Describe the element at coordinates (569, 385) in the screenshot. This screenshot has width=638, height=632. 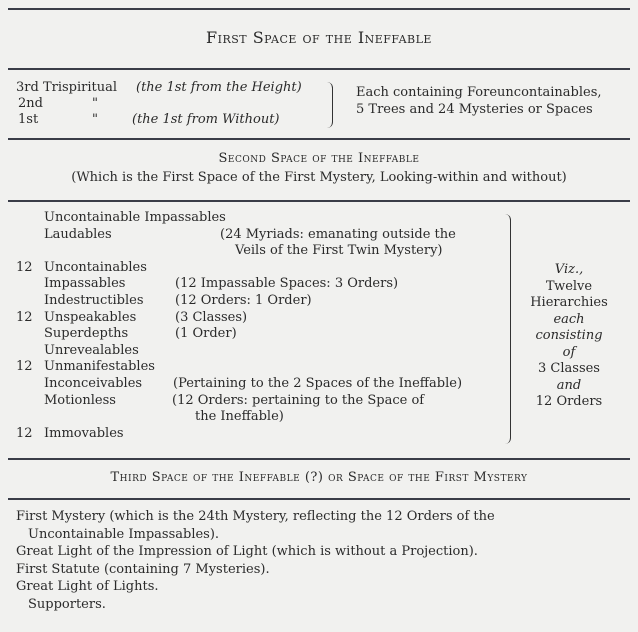
I see `summary-line: and` at that location.